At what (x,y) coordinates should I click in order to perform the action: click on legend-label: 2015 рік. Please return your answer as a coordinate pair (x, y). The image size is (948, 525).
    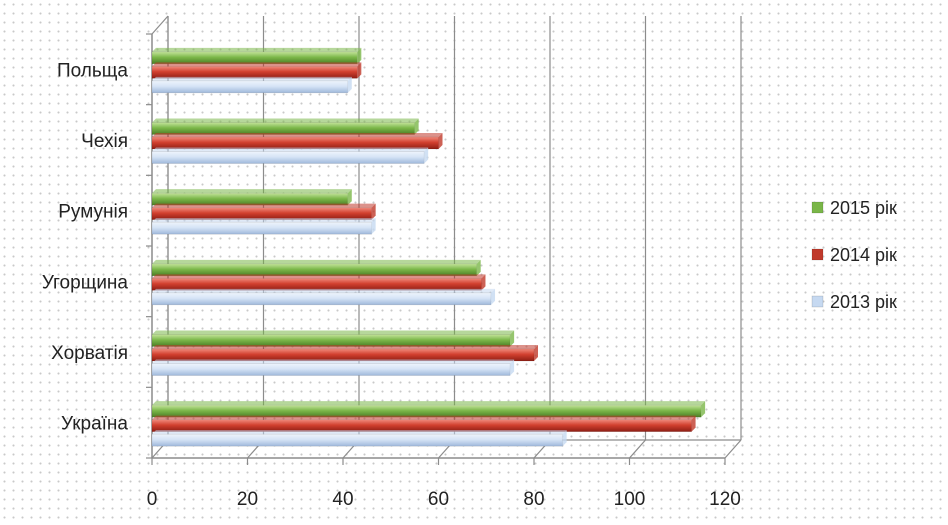
    Looking at the image, I should click on (863, 208).